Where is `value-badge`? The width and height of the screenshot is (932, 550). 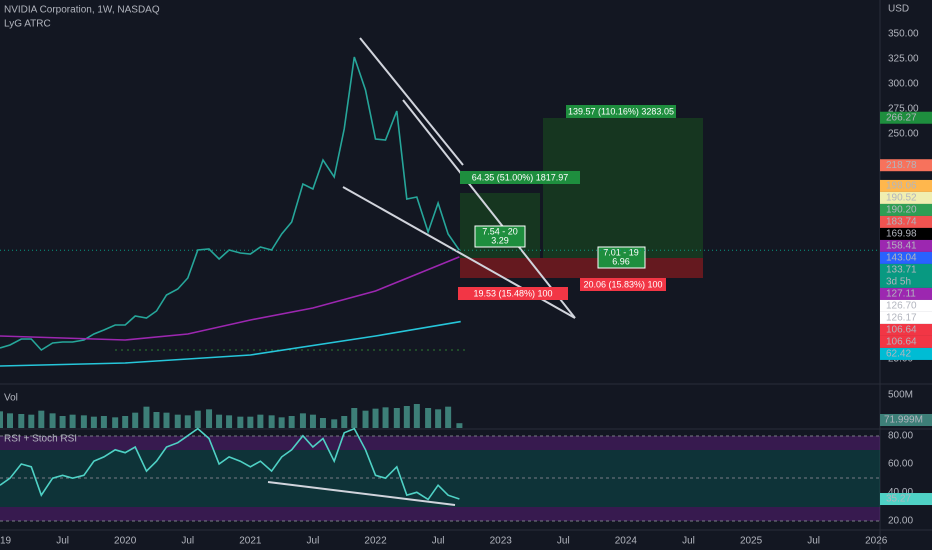
value-badge is located at coordinates (906, 499).